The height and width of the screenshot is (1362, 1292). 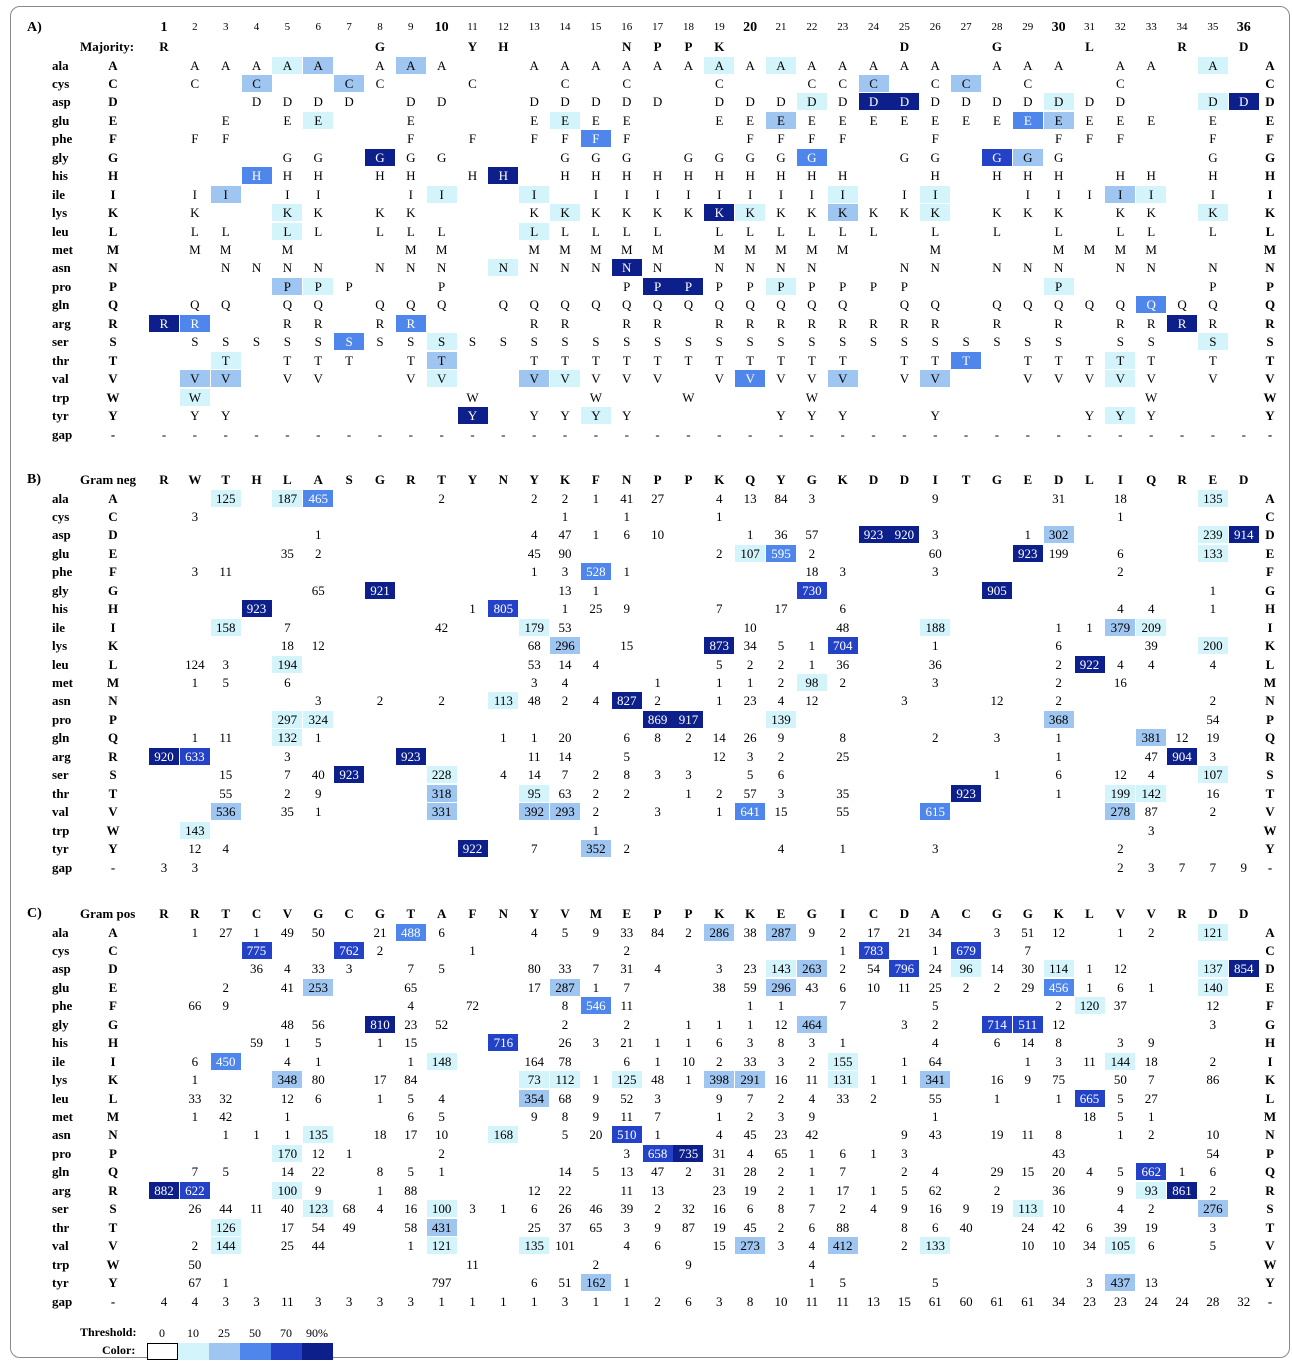 I want to click on row-letter-right: S, so click(x=1270, y=342).